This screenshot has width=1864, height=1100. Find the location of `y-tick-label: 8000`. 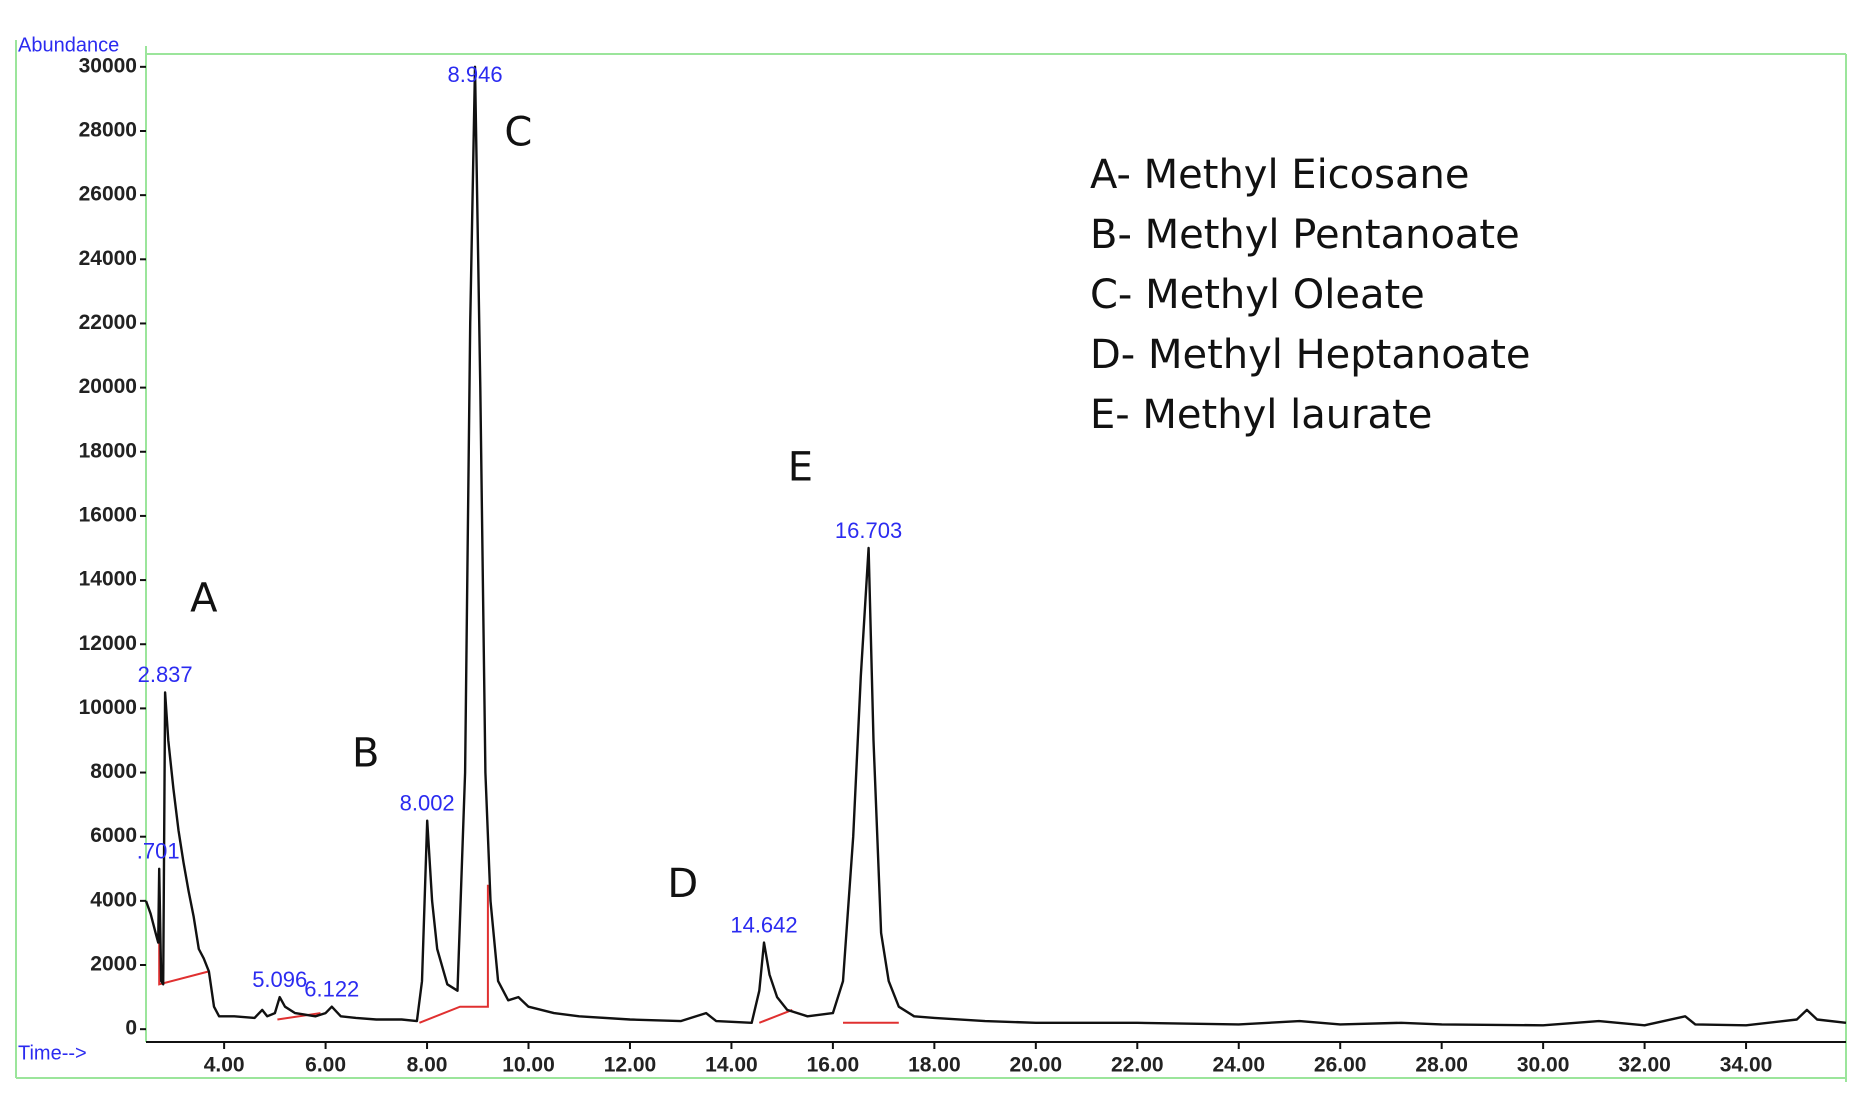

y-tick-label: 8000 is located at coordinates (113, 771).